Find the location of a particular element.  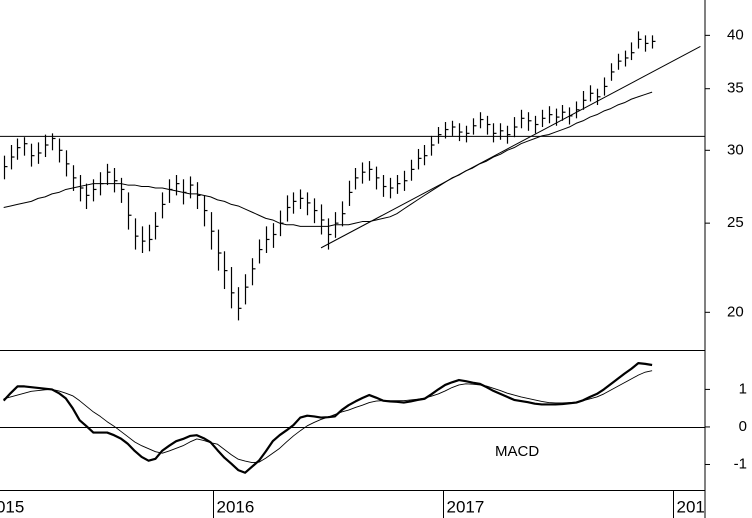

y-tick-label: 1 is located at coordinates (743, 388).